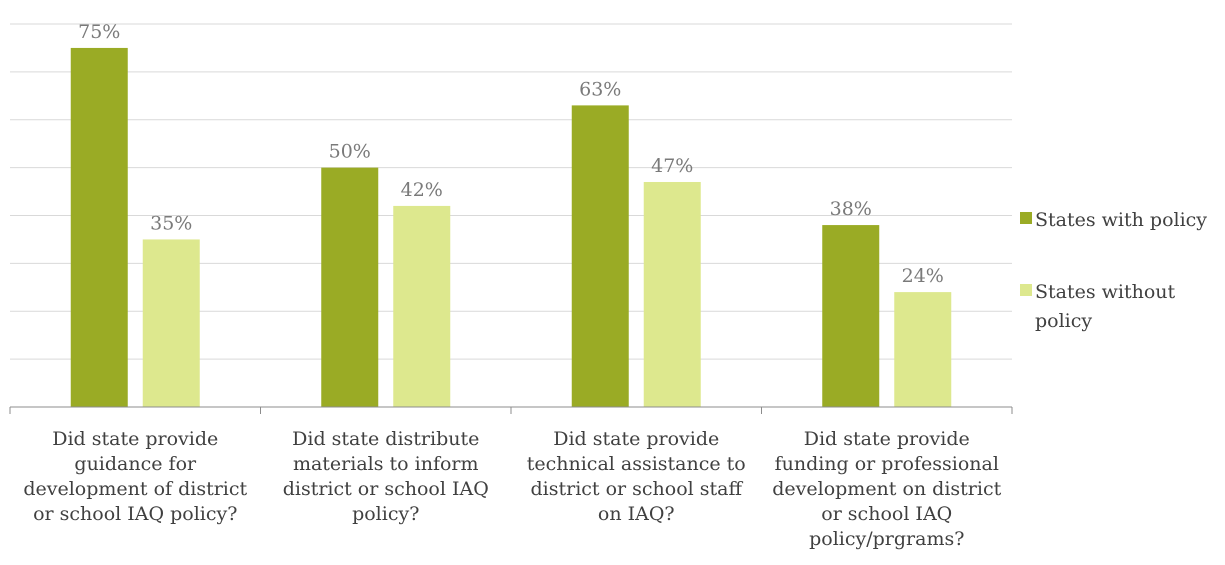 The width and height of the screenshot is (1225, 565). Describe the element at coordinates (350, 152) in the screenshot. I see `data-label: 50%` at that location.